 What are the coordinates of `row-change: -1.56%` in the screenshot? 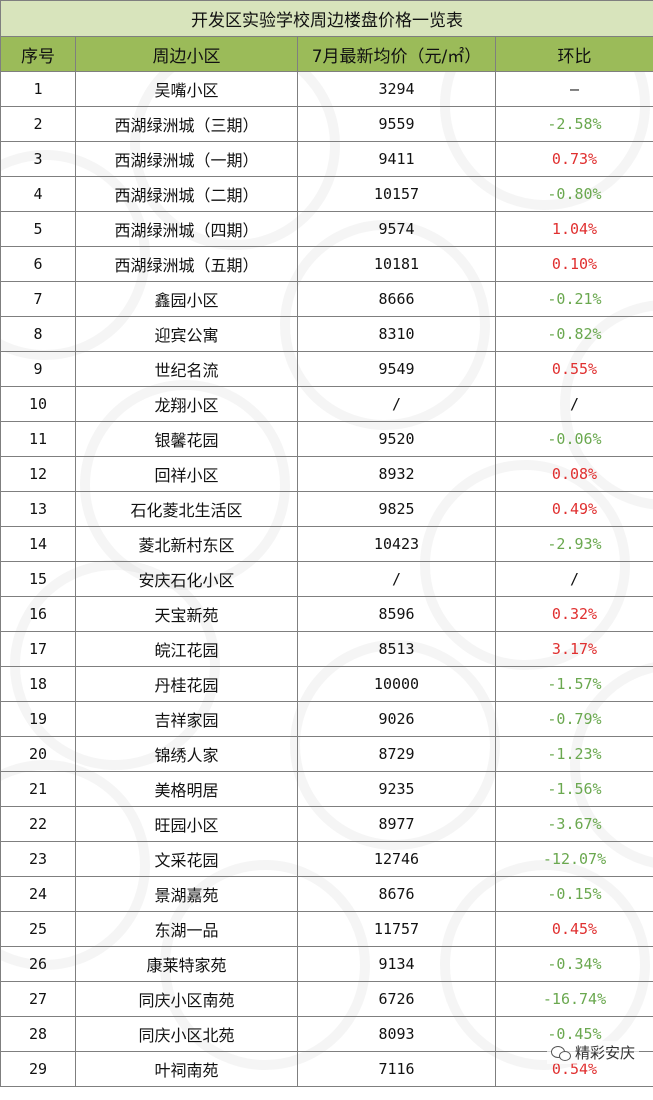 It's located at (574, 789).